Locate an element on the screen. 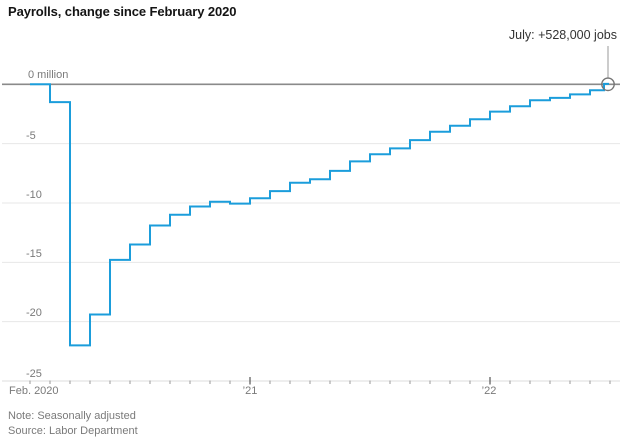 This screenshot has width=624, height=446. x-axis-label-feb-2020: Feb. 2020 is located at coordinates (34, 391).